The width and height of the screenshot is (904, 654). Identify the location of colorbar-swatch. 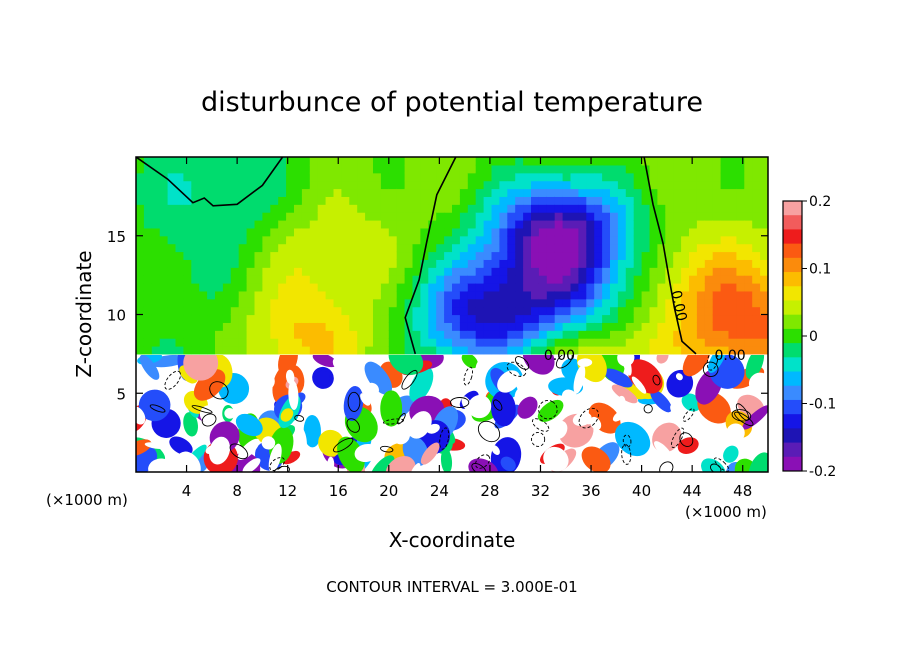
(792, 251).